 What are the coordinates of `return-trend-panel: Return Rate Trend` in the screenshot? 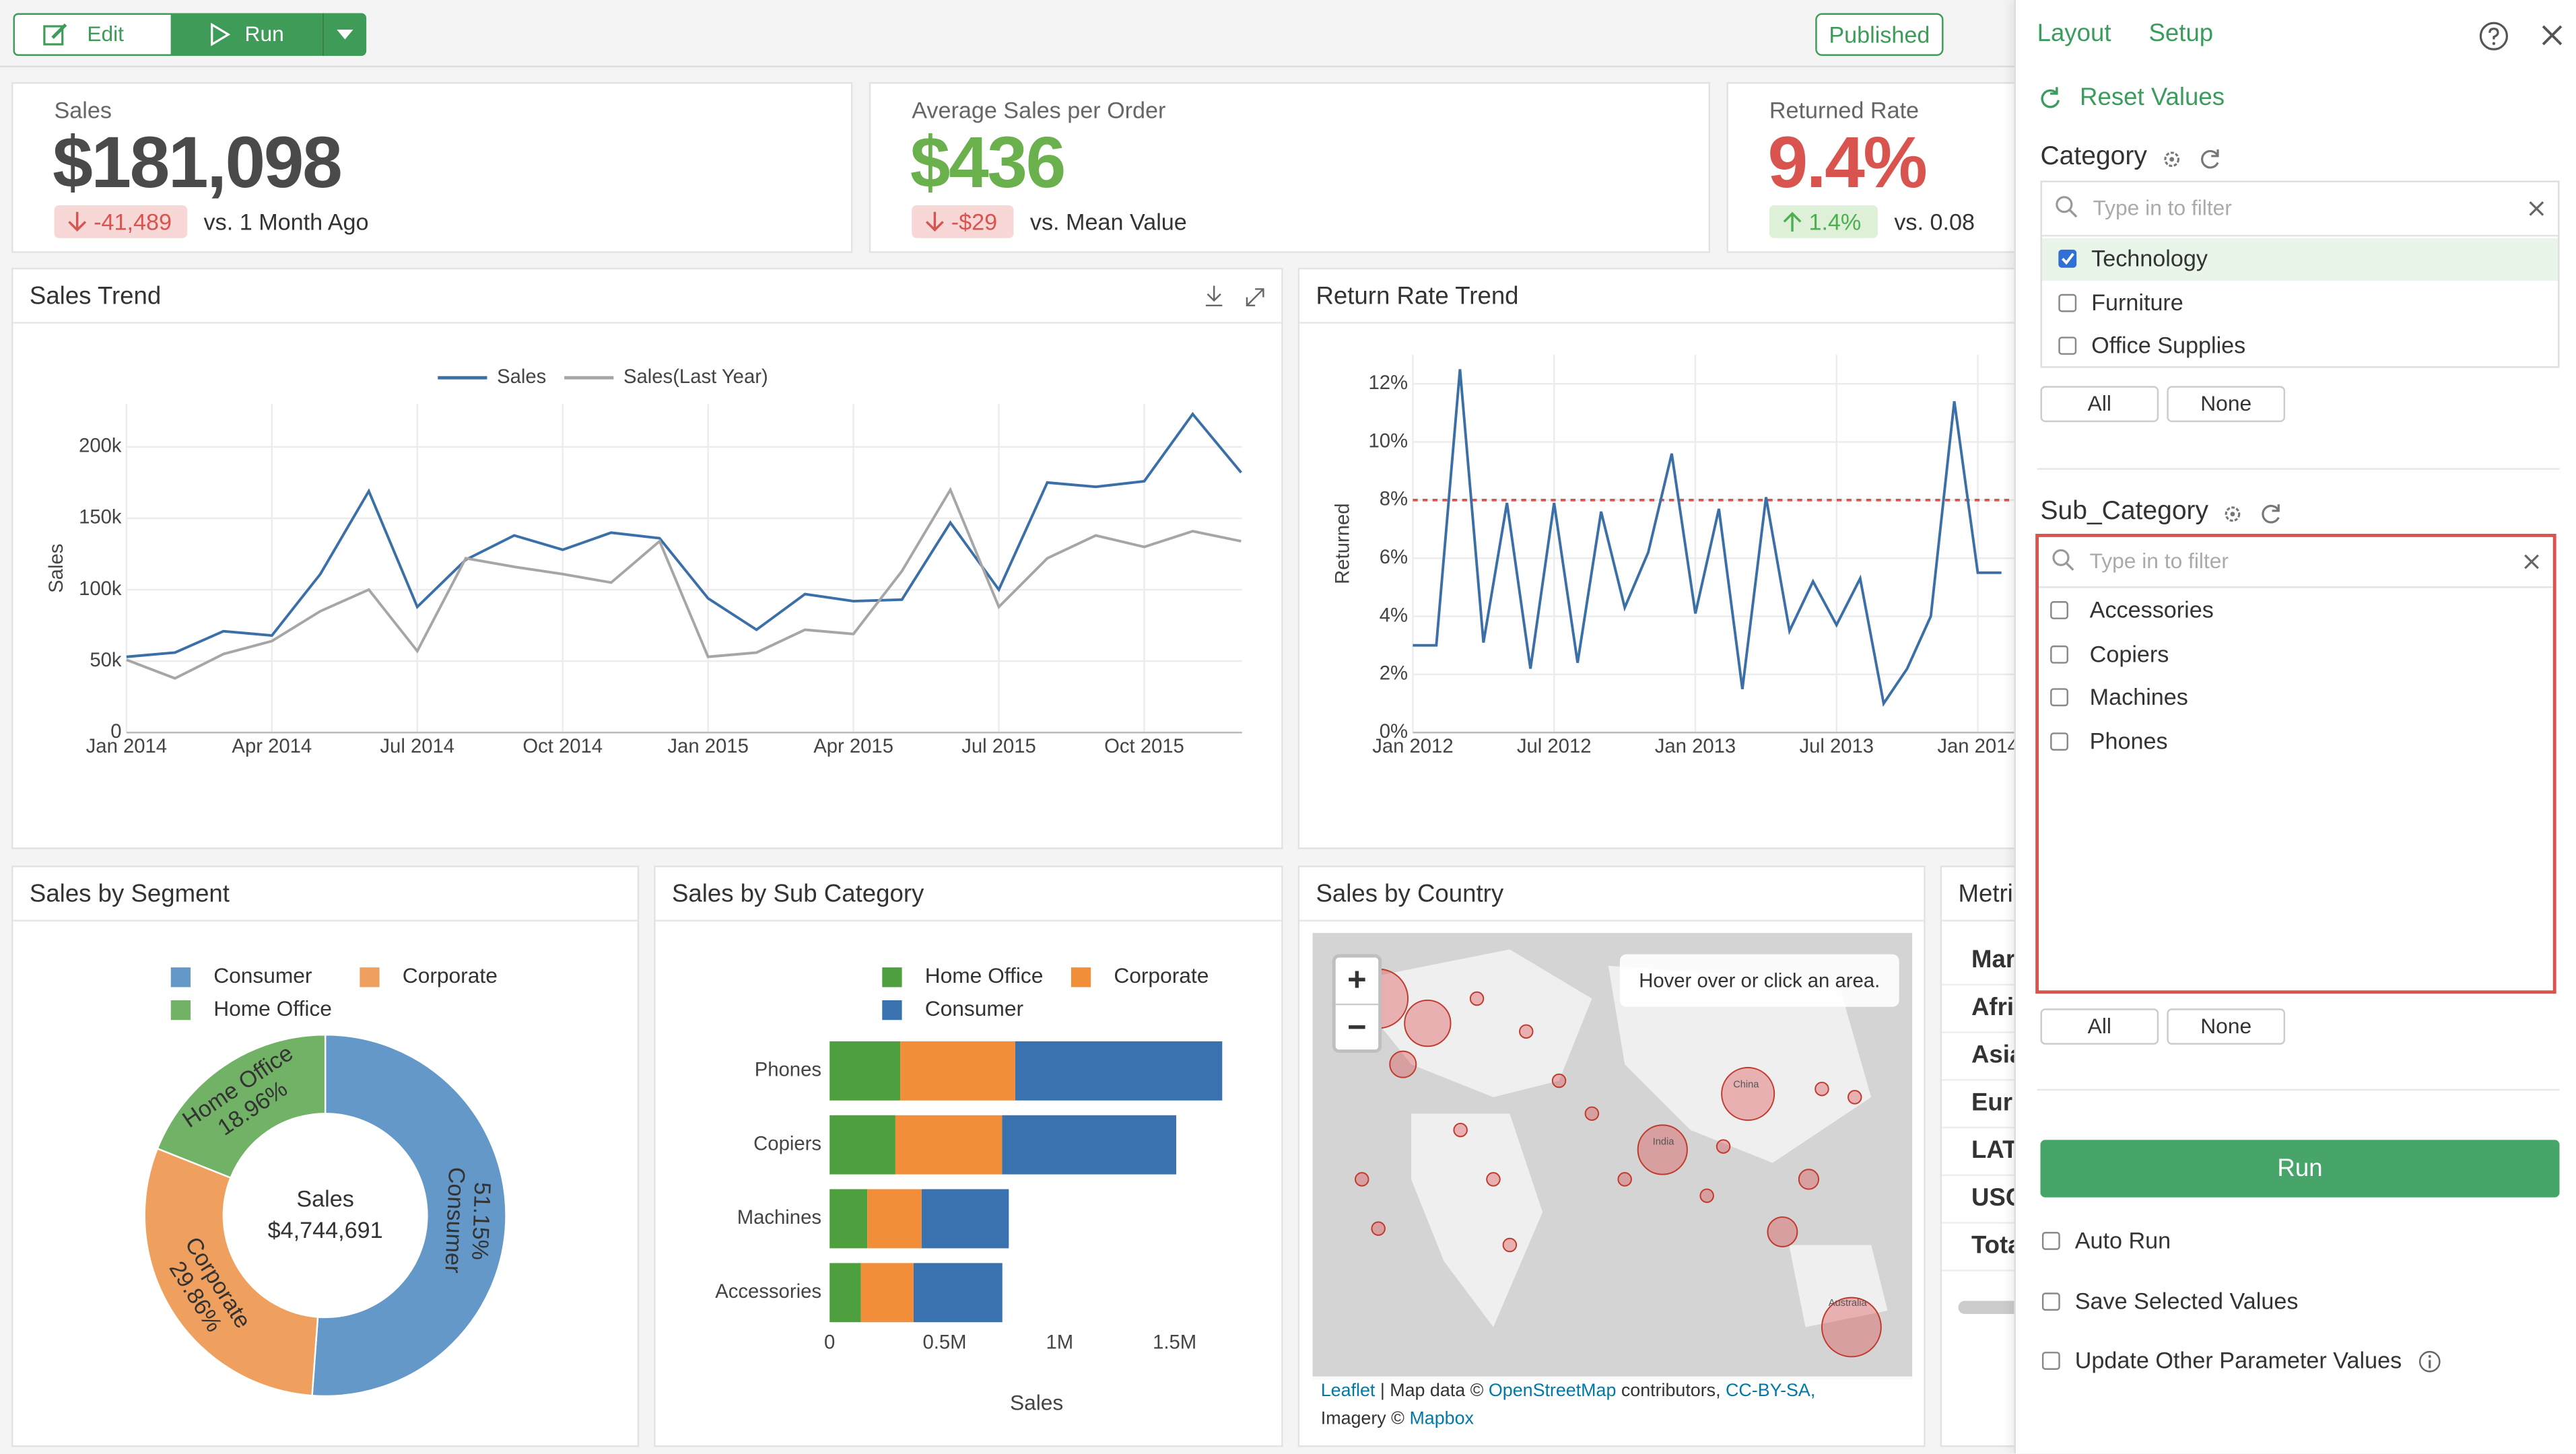 It's located at (1676, 558).